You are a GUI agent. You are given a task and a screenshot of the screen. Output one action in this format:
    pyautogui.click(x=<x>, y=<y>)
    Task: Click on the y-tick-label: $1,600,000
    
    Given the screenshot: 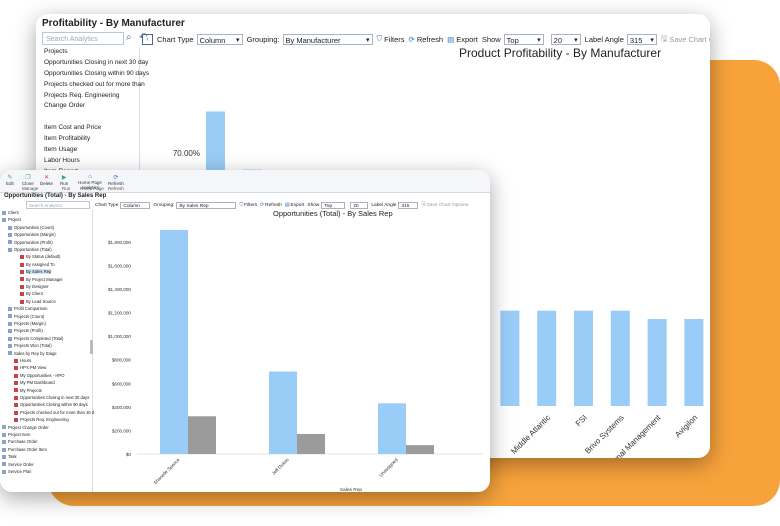 What is the action you would take?
    pyautogui.click(x=119, y=265)
    